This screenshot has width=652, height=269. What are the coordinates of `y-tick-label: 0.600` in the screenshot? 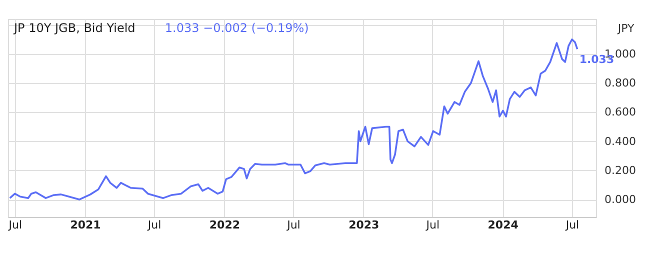 It's located at (620, 112).